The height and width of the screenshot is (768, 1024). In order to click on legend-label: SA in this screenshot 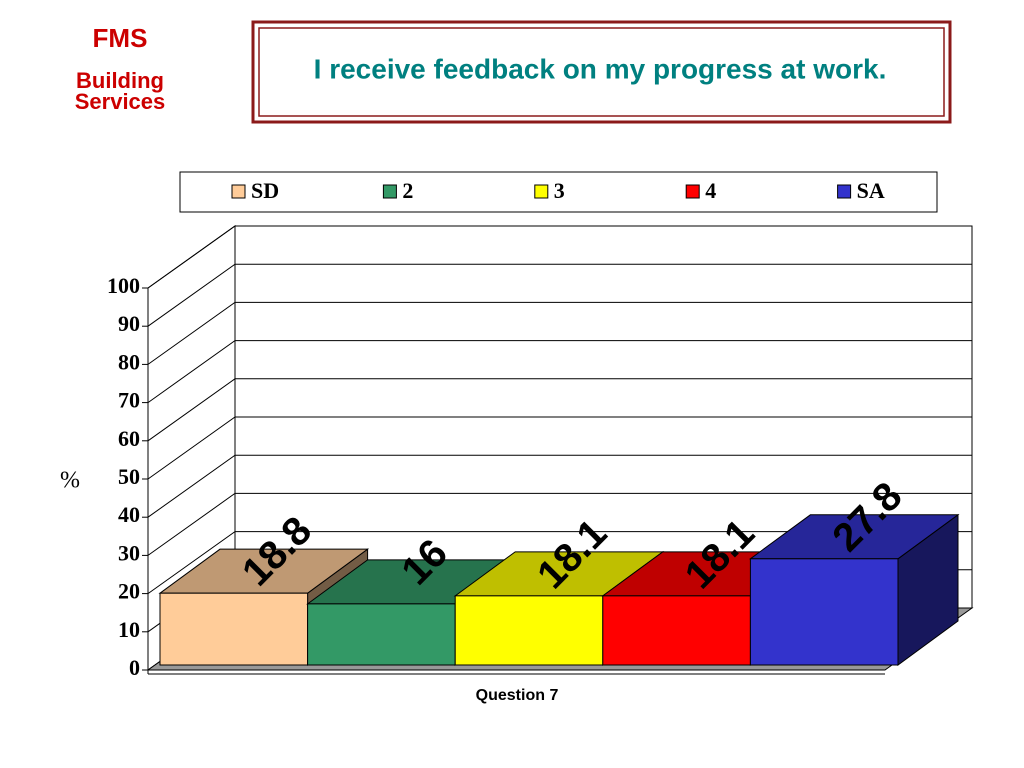, I will do `click(871, 190)`.